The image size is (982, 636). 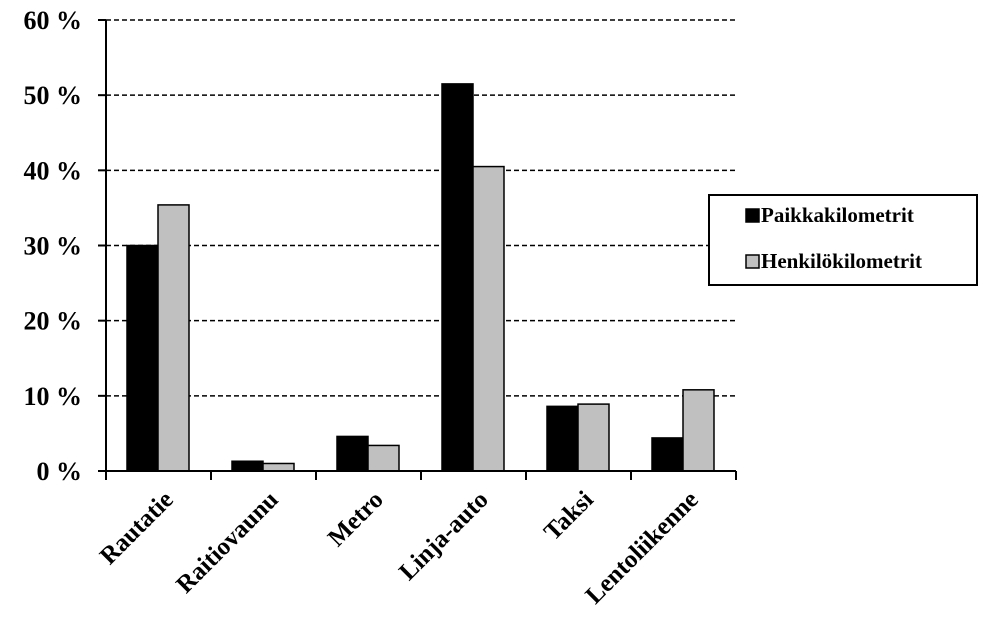 I want to click on y-tick-label: 20 %, so click(x=53, y=321).